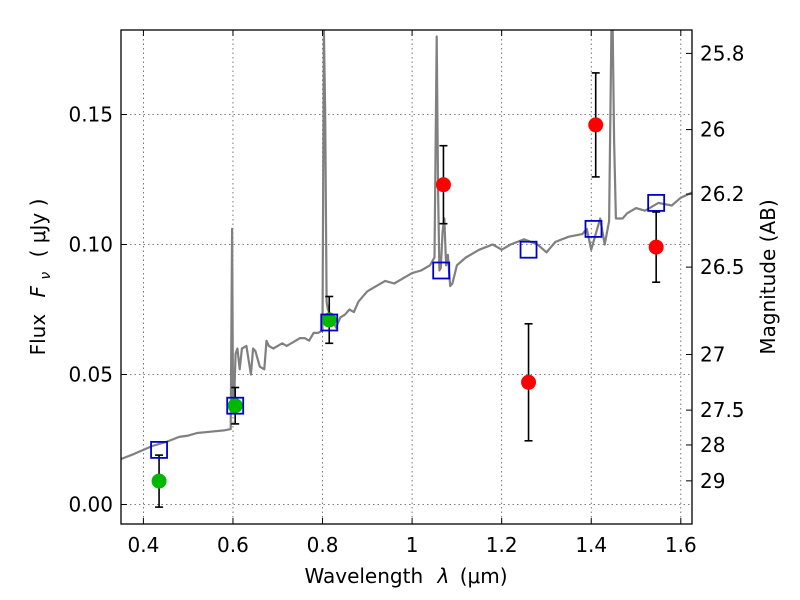 This screenshot has width=800, height=600. I want to click on x-tick-label: 1, so click(412, 545).